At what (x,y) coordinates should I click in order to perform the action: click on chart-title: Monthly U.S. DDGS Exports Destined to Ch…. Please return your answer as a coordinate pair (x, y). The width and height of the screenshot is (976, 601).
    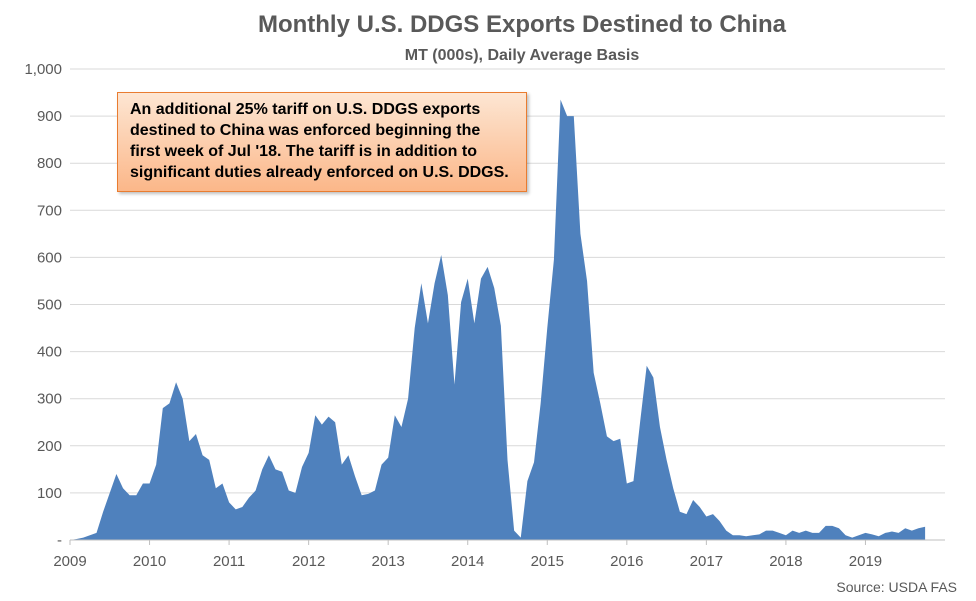
    Looking at the image, I should click on (522, 24).